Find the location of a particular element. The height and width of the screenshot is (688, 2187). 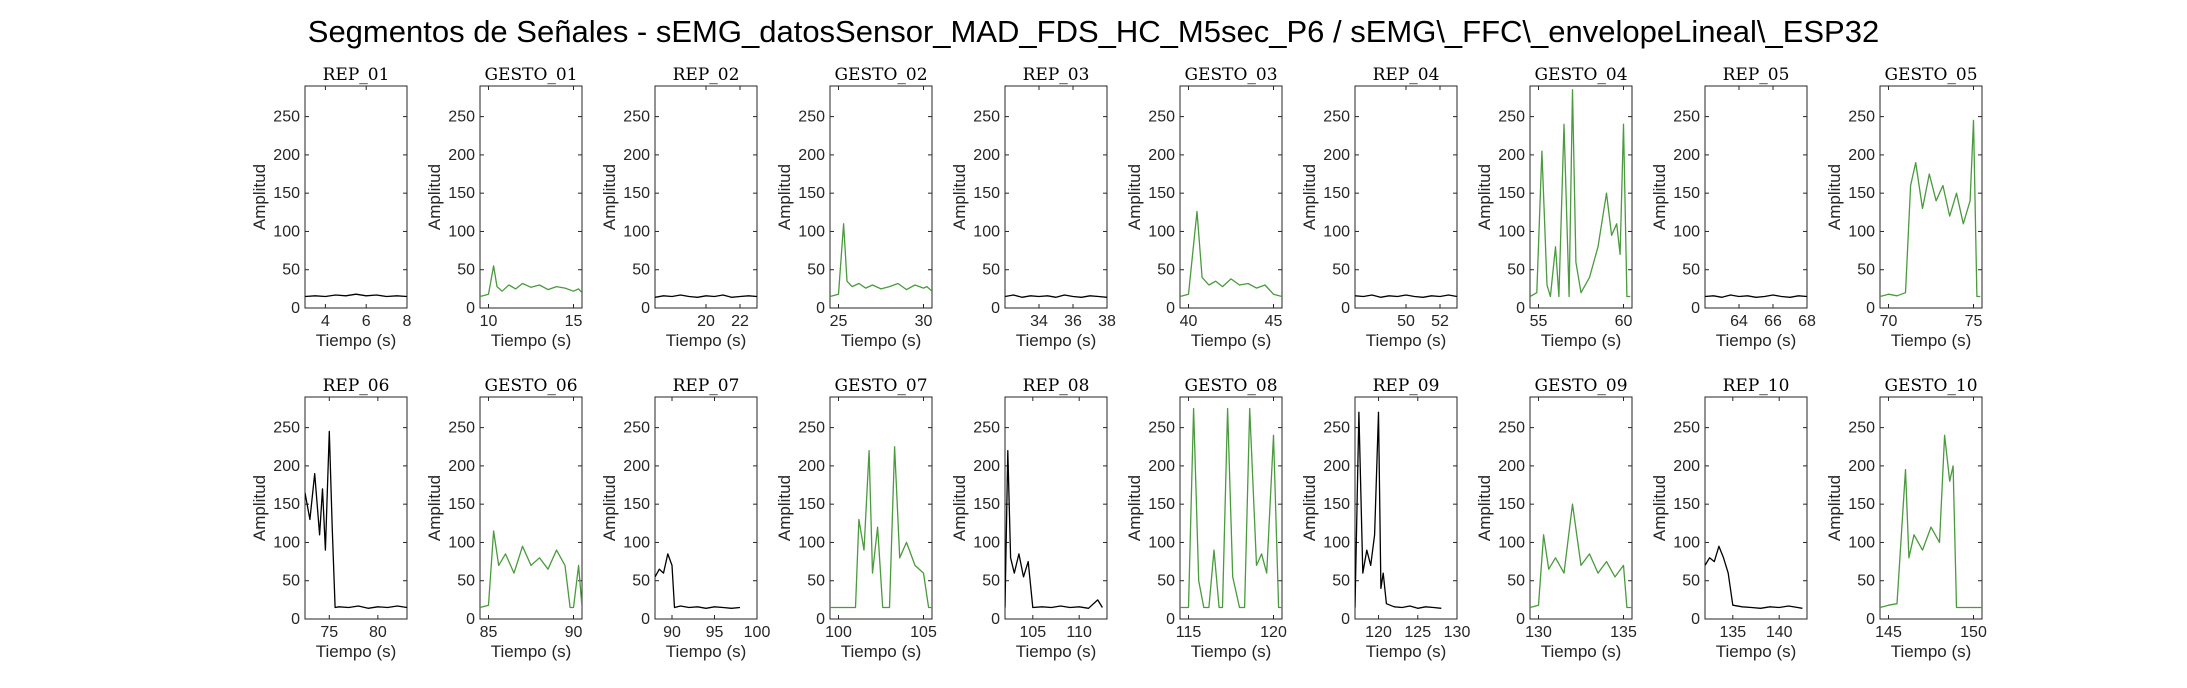

subplot-title: GESTO_01 is located at coordinates (530, 75).